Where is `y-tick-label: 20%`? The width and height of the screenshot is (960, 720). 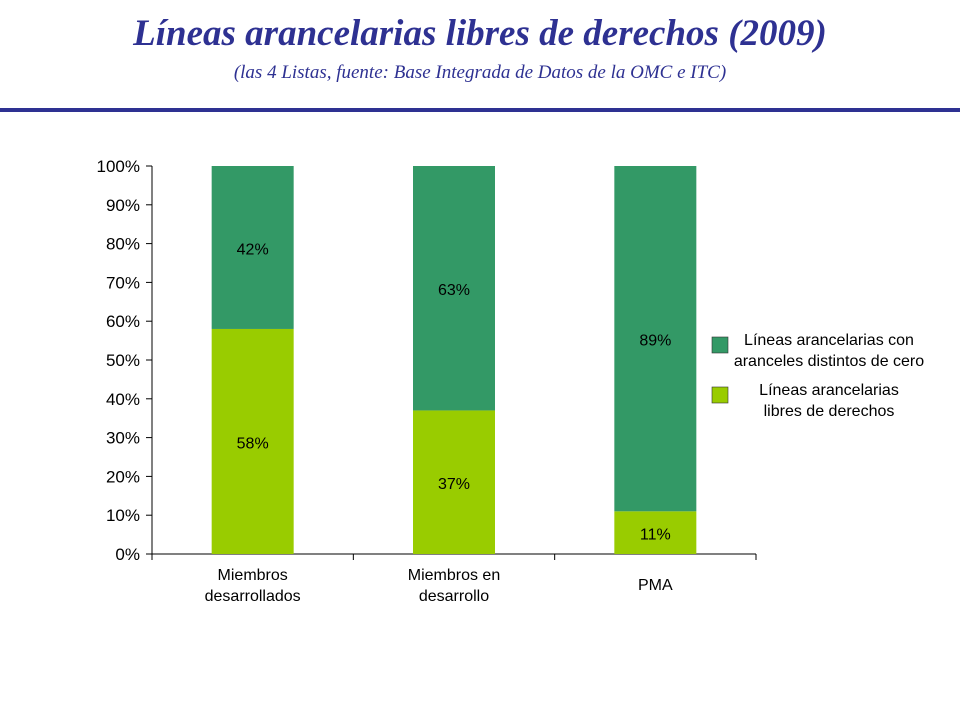 y-tick-label: 20% is located at coordinates (123, 476).